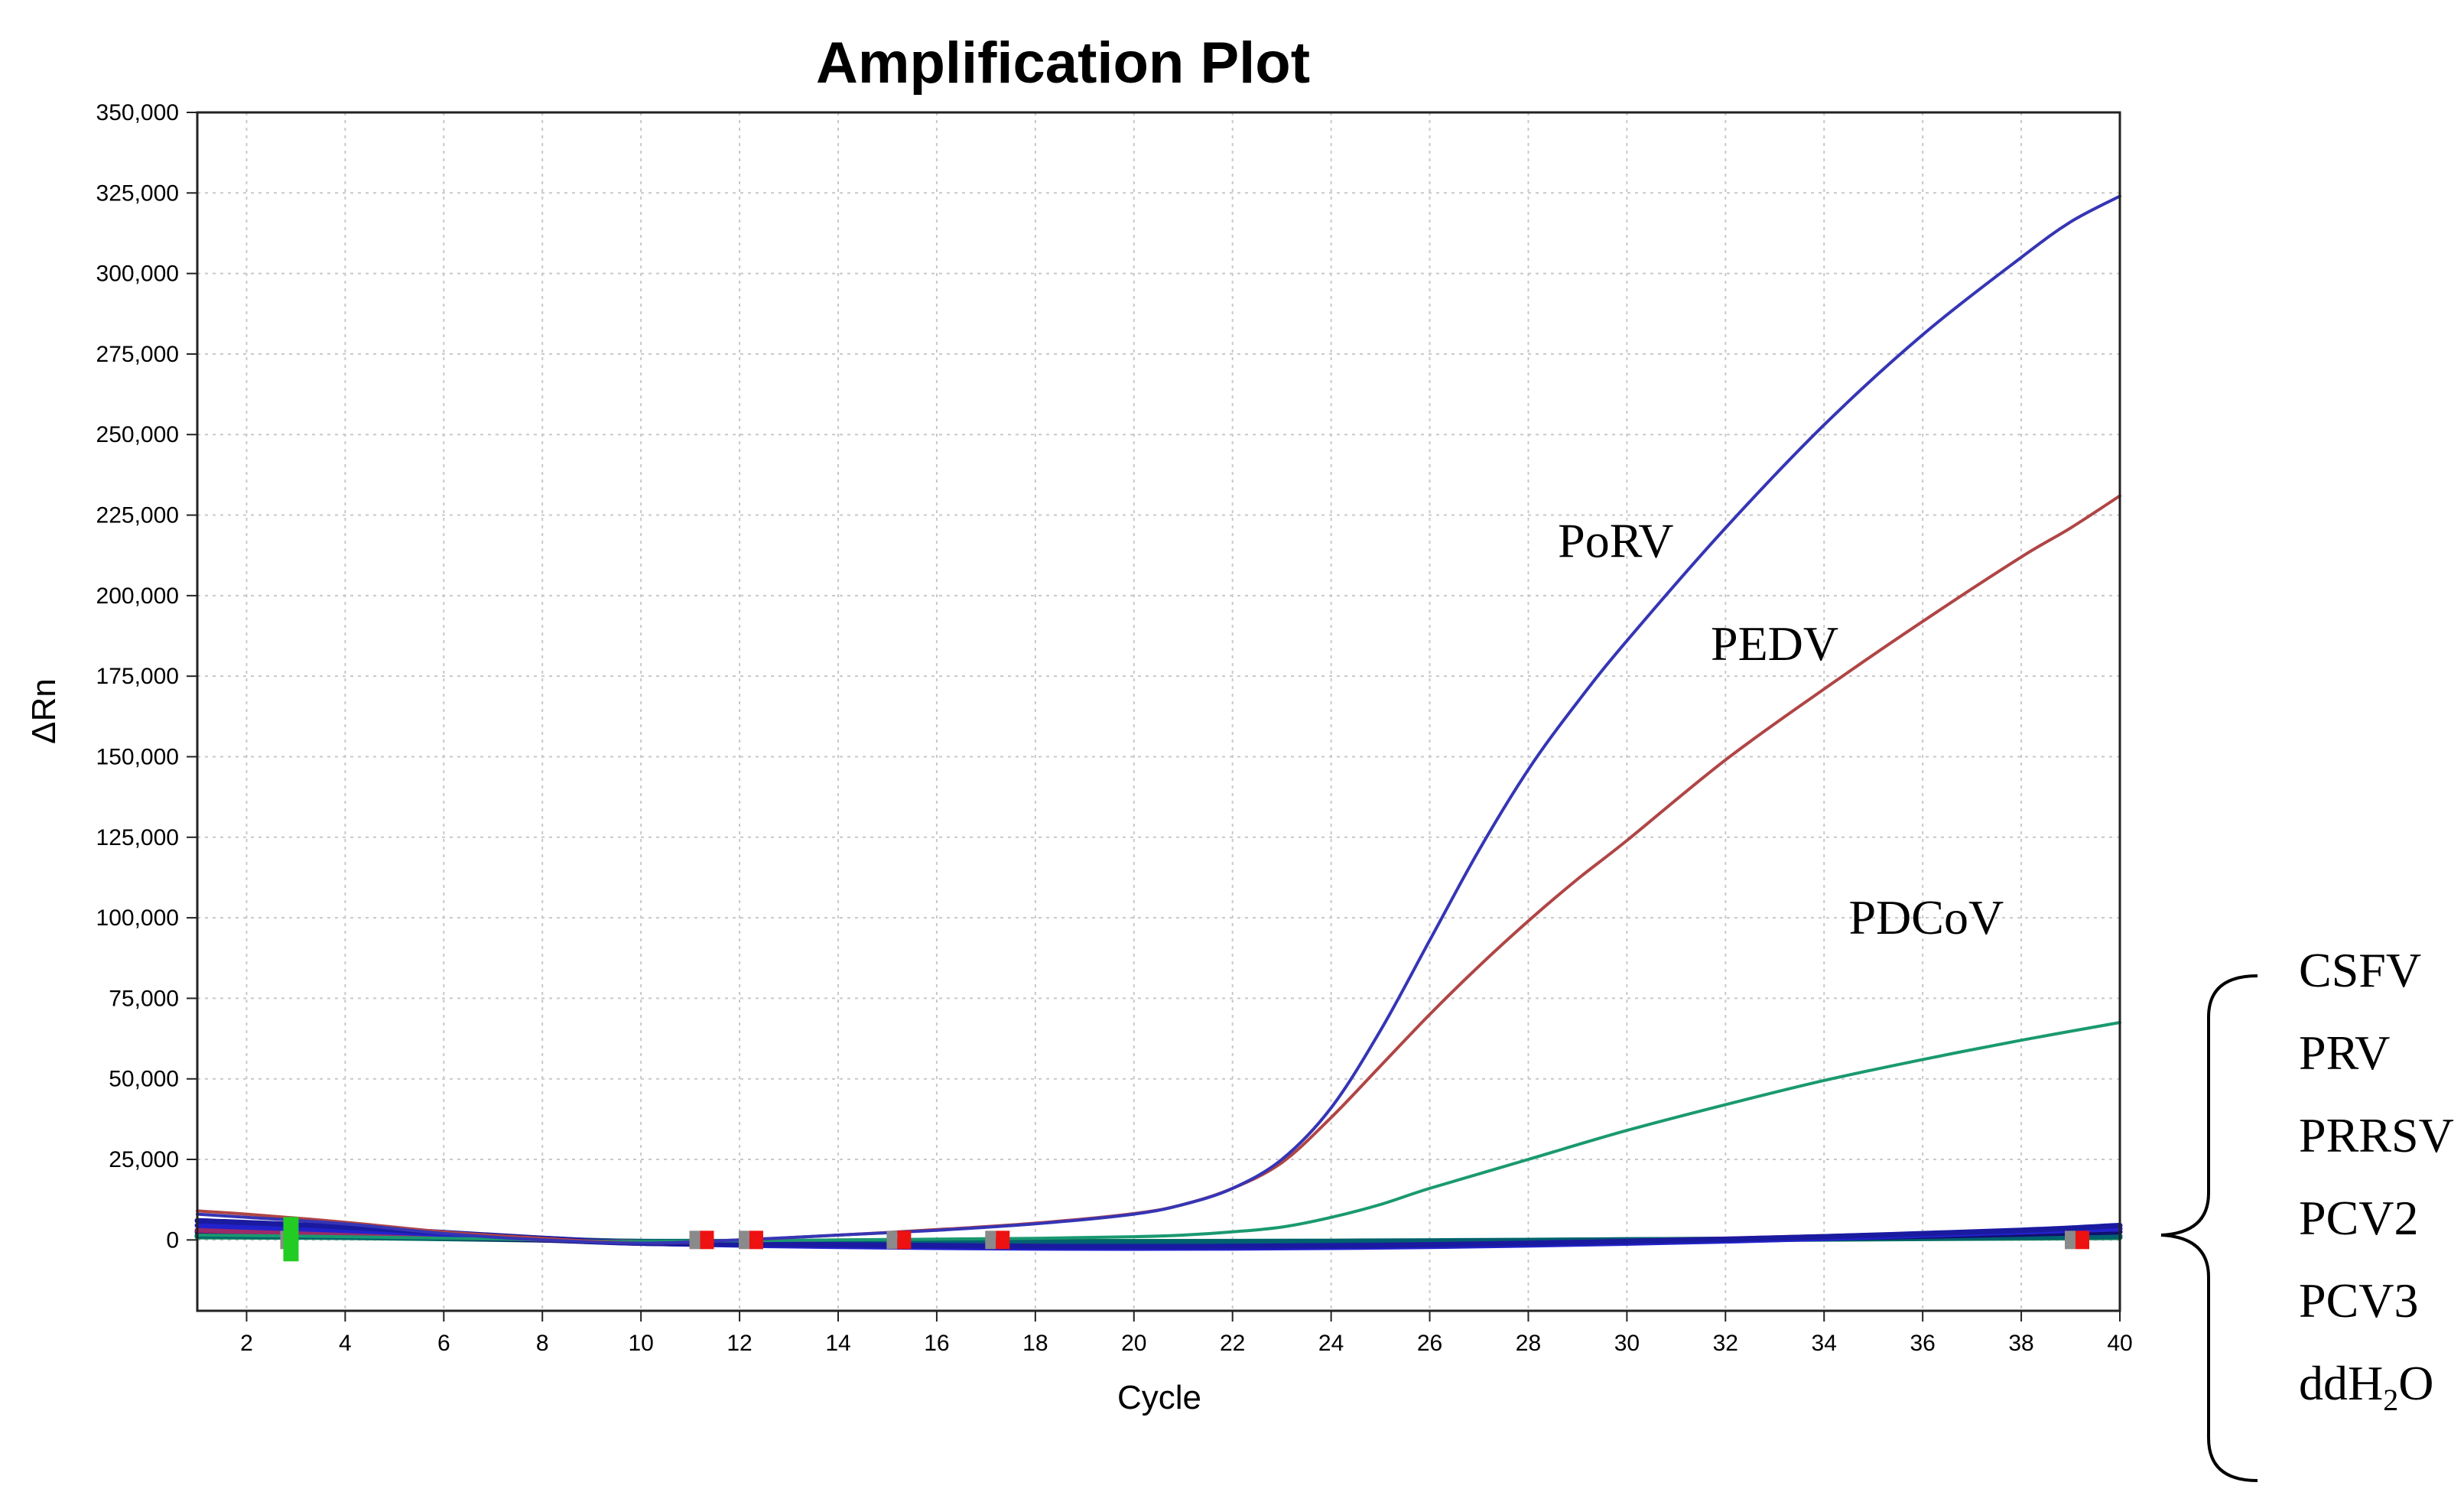 The width and height of the screenshot is (2464, 1502). I want to click on baseline-markers, so click(1184, 1239).